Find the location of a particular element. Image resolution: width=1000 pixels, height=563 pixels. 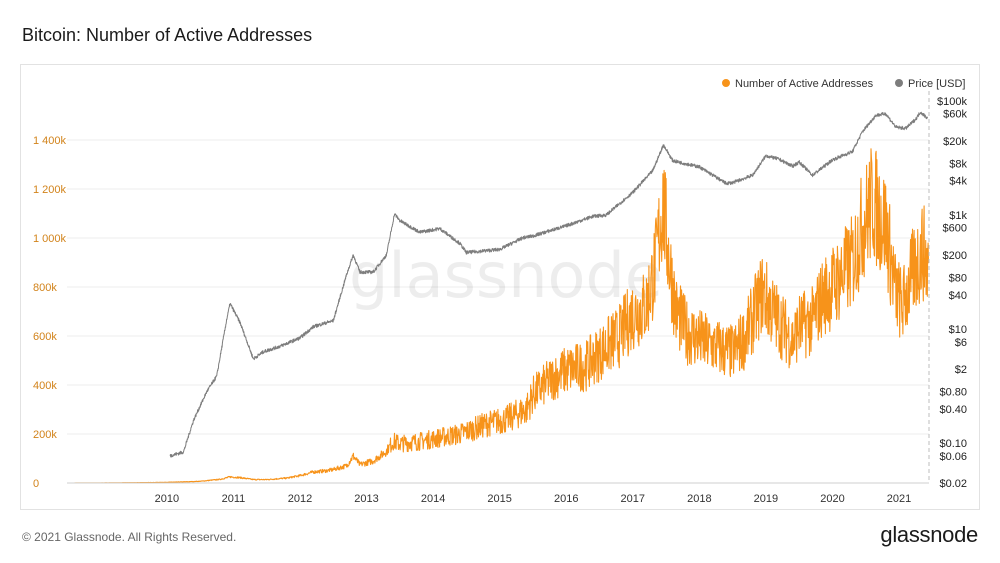

x-axis-tick-label: 2016 is located at coordinates (566, 499).